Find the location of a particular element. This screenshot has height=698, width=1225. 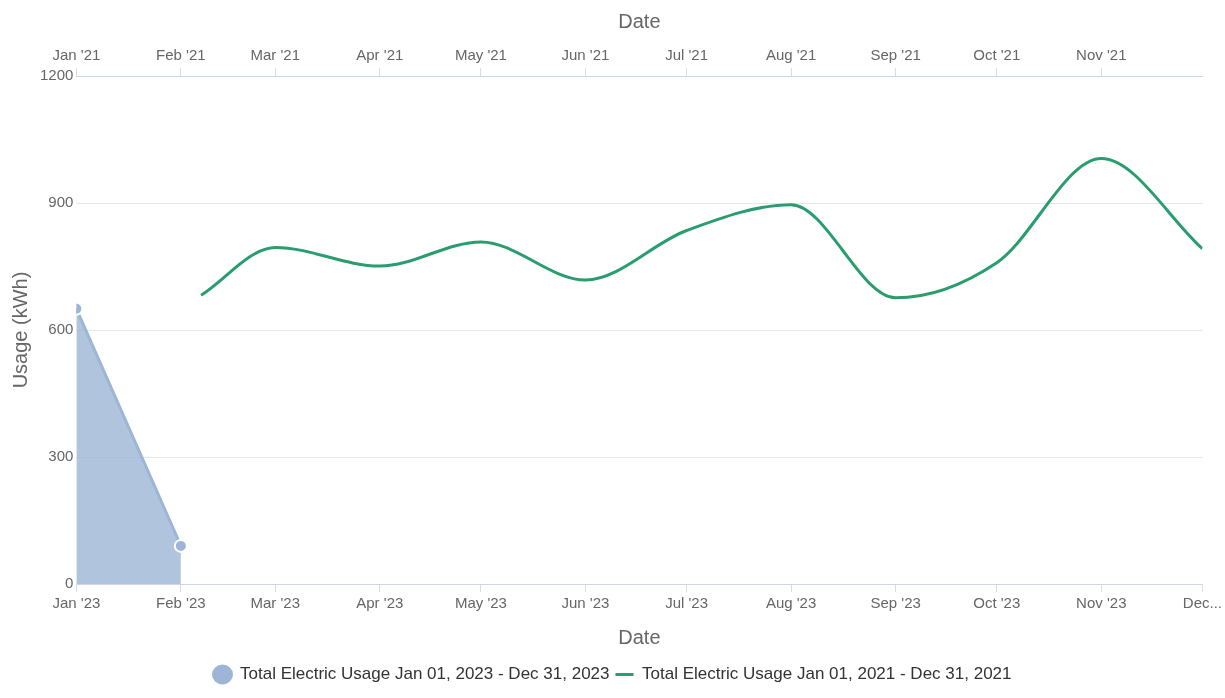

x2-tick-label: Oct '21 is located at coordinates (997, 55).